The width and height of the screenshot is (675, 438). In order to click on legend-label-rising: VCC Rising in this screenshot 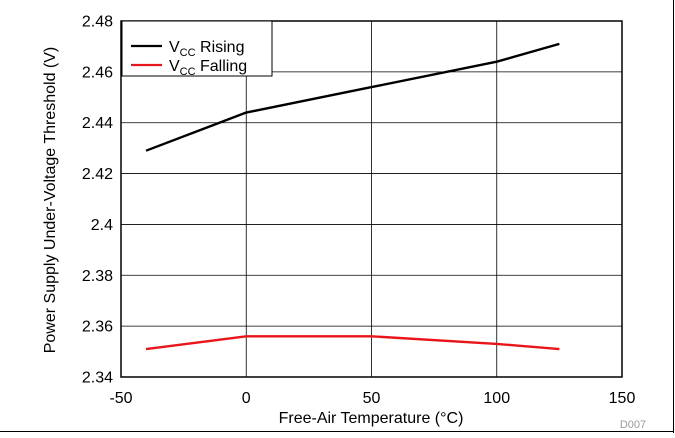, I will do `click(206, 49)`.